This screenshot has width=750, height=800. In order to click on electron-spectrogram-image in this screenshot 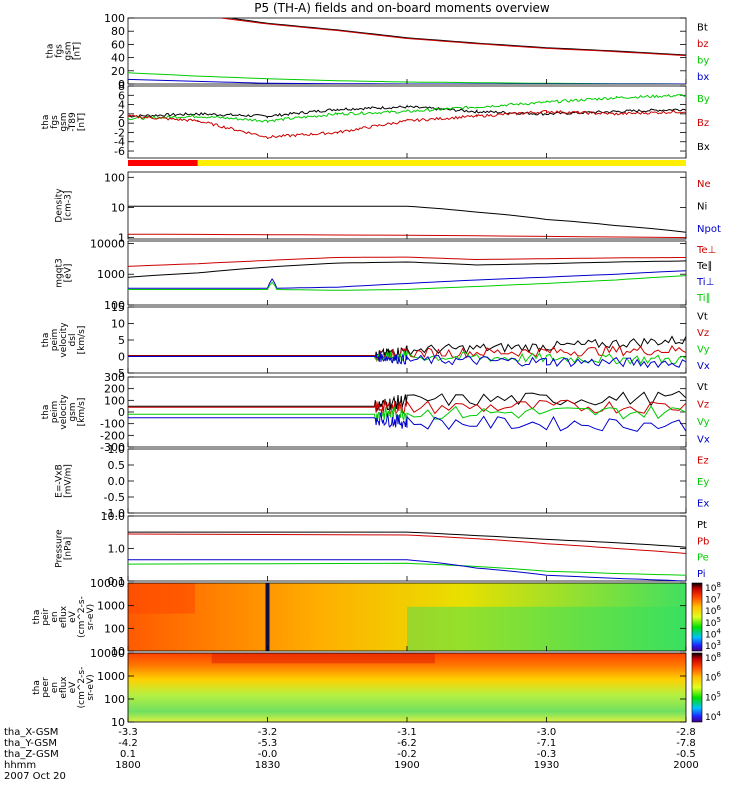, I will do `click(407, 687)`.